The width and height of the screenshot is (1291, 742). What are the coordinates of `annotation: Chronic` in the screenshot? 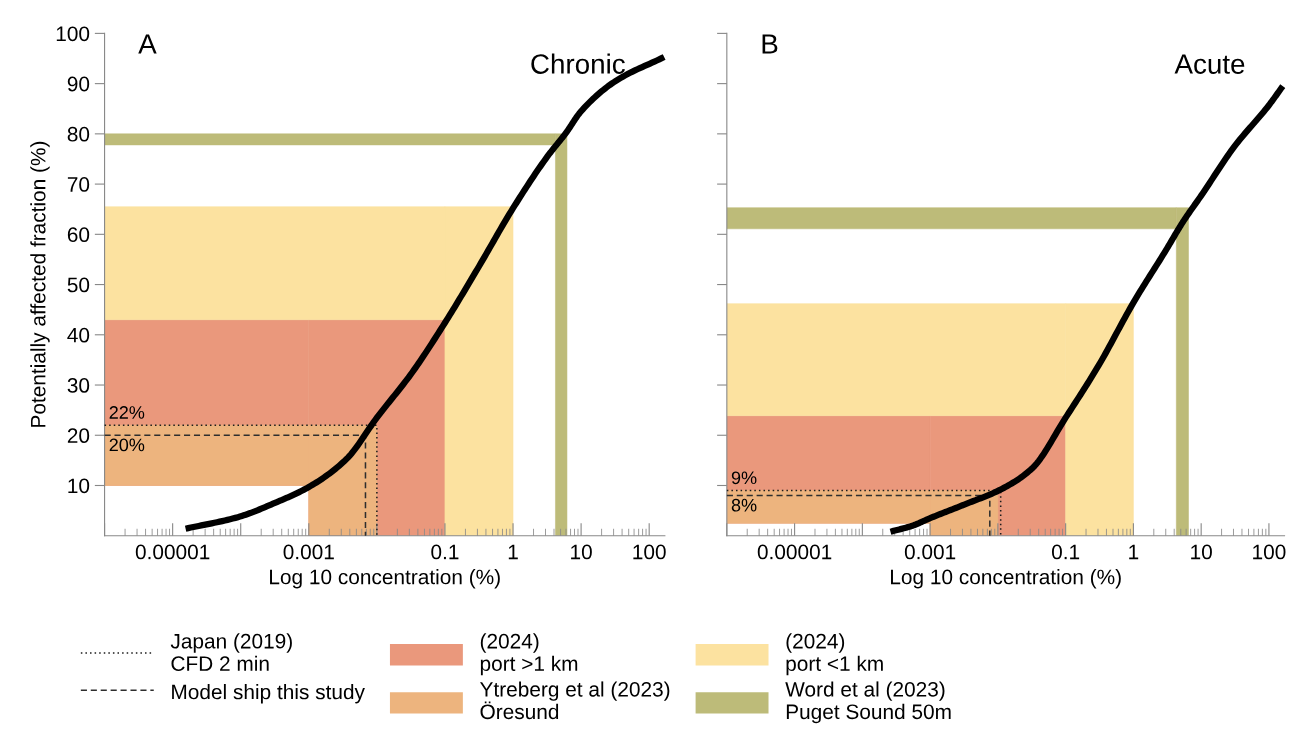 It's located at (578, 63).